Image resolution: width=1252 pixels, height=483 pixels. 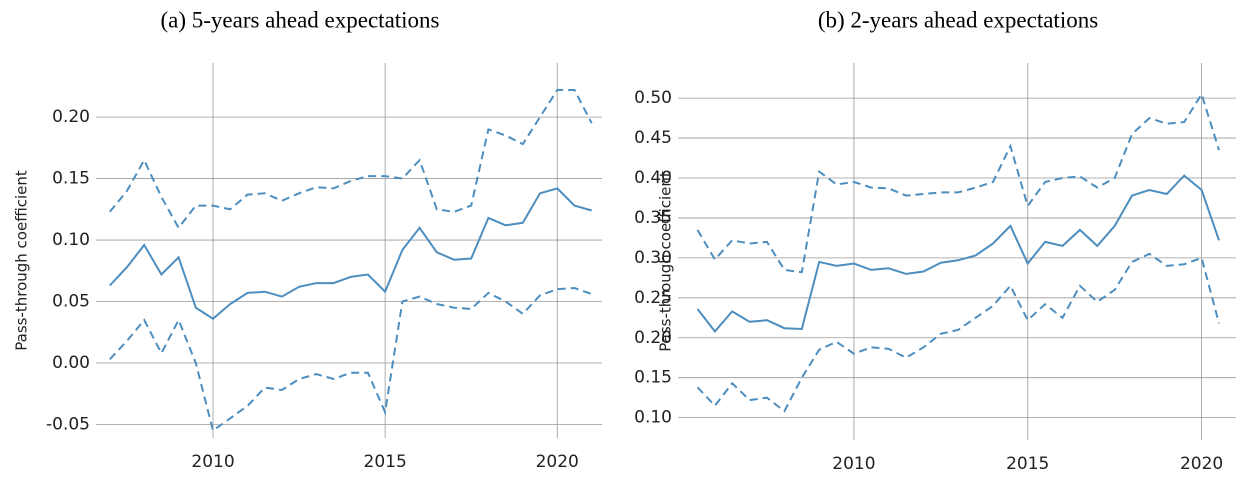 I want to click on chart-title: (a) 5-years ahead expectations, so click(x=299, y=19).